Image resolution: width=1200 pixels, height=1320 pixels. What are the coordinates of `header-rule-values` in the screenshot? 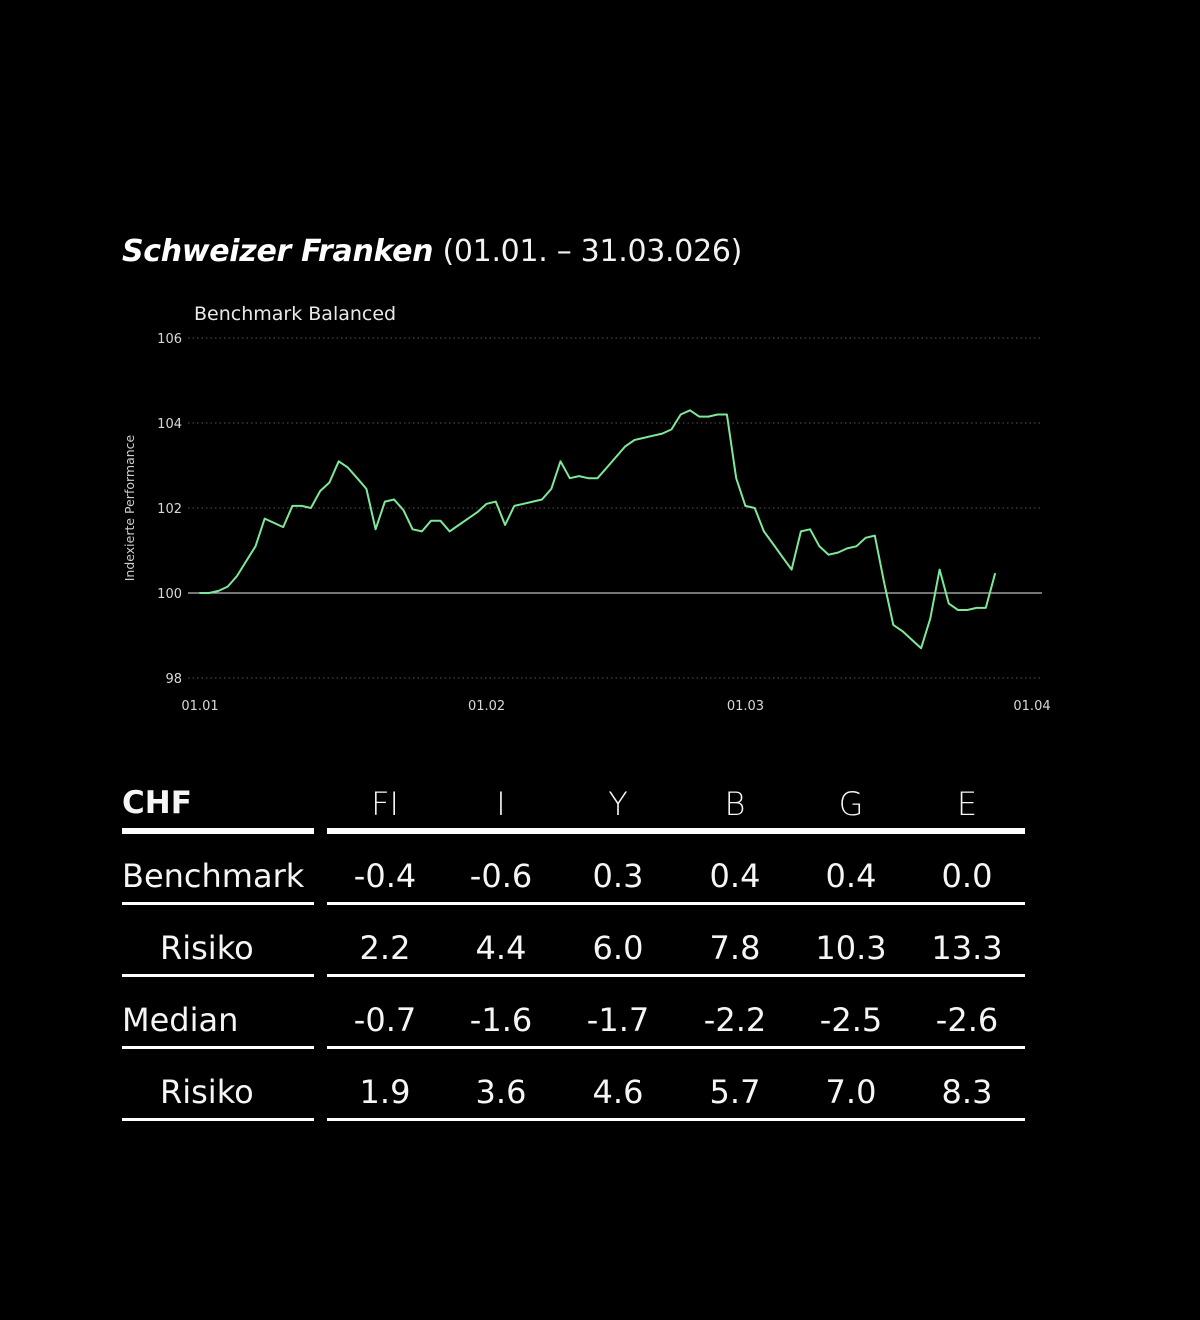 It's located at (676, 831).